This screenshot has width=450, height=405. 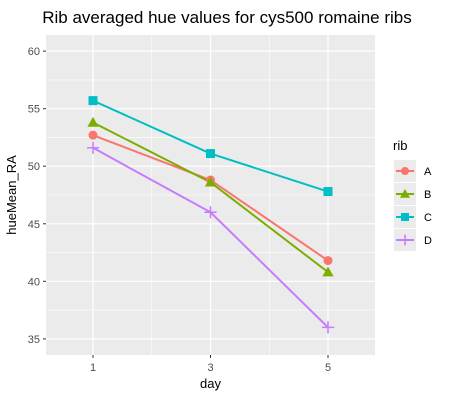 I want to click on x-tick-label: 3, so click(x=210, y=368).